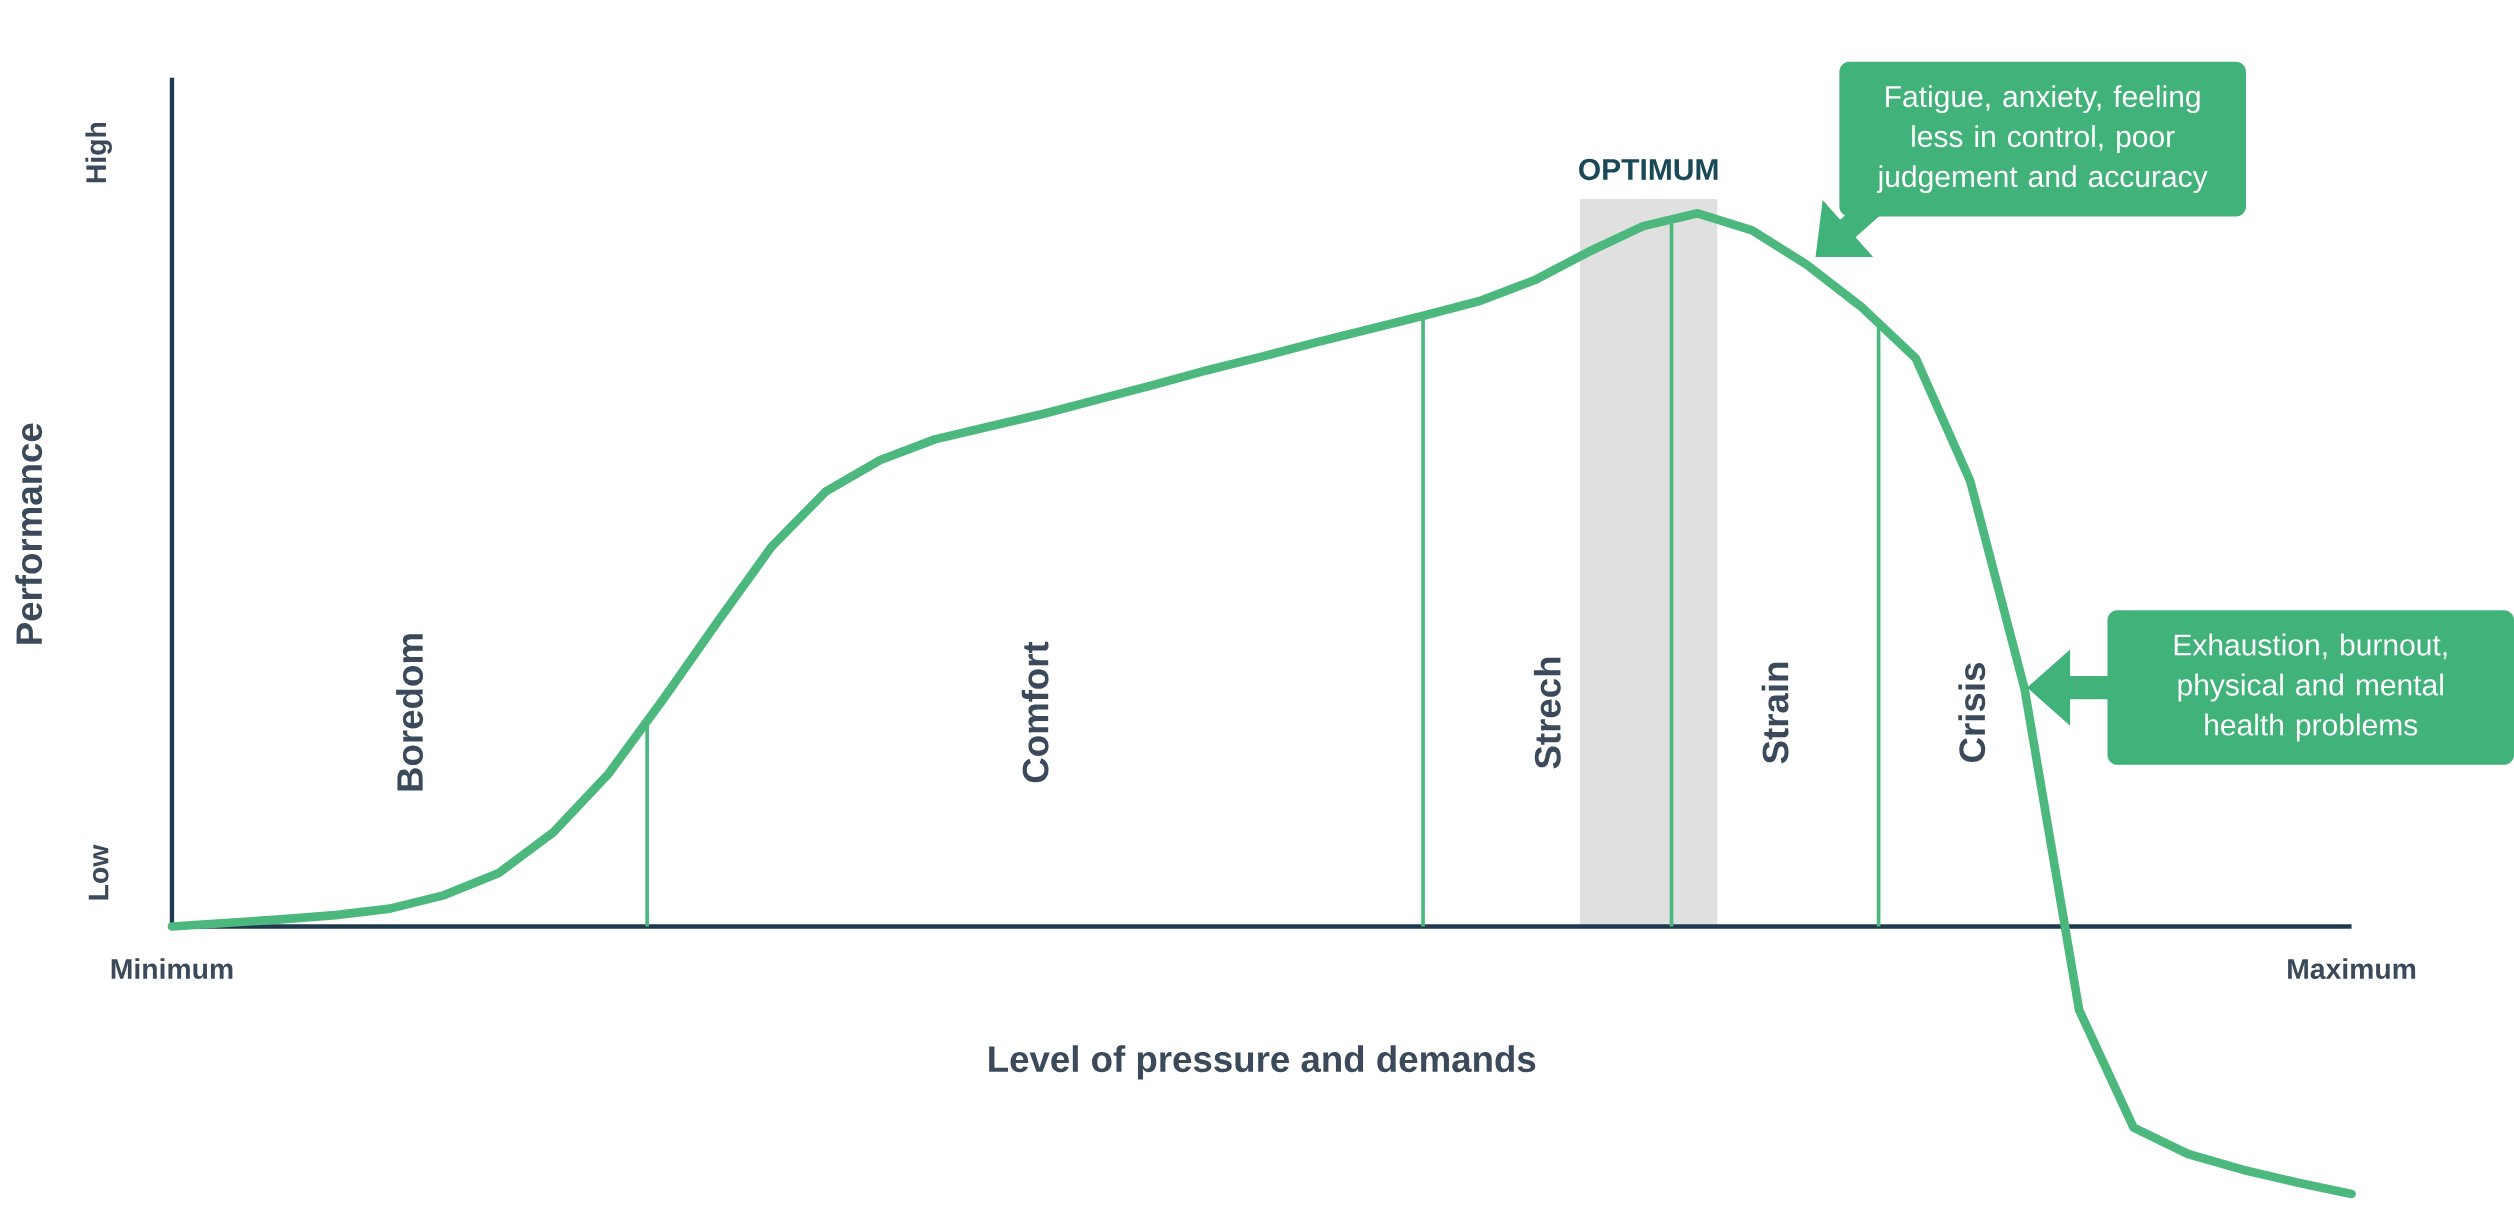 The height and width of the screenshot is (1213, 2514). What do you see at coordinates (98, 872) in the screenshot?
I see `text: Low` at bounding box center [98, 872].